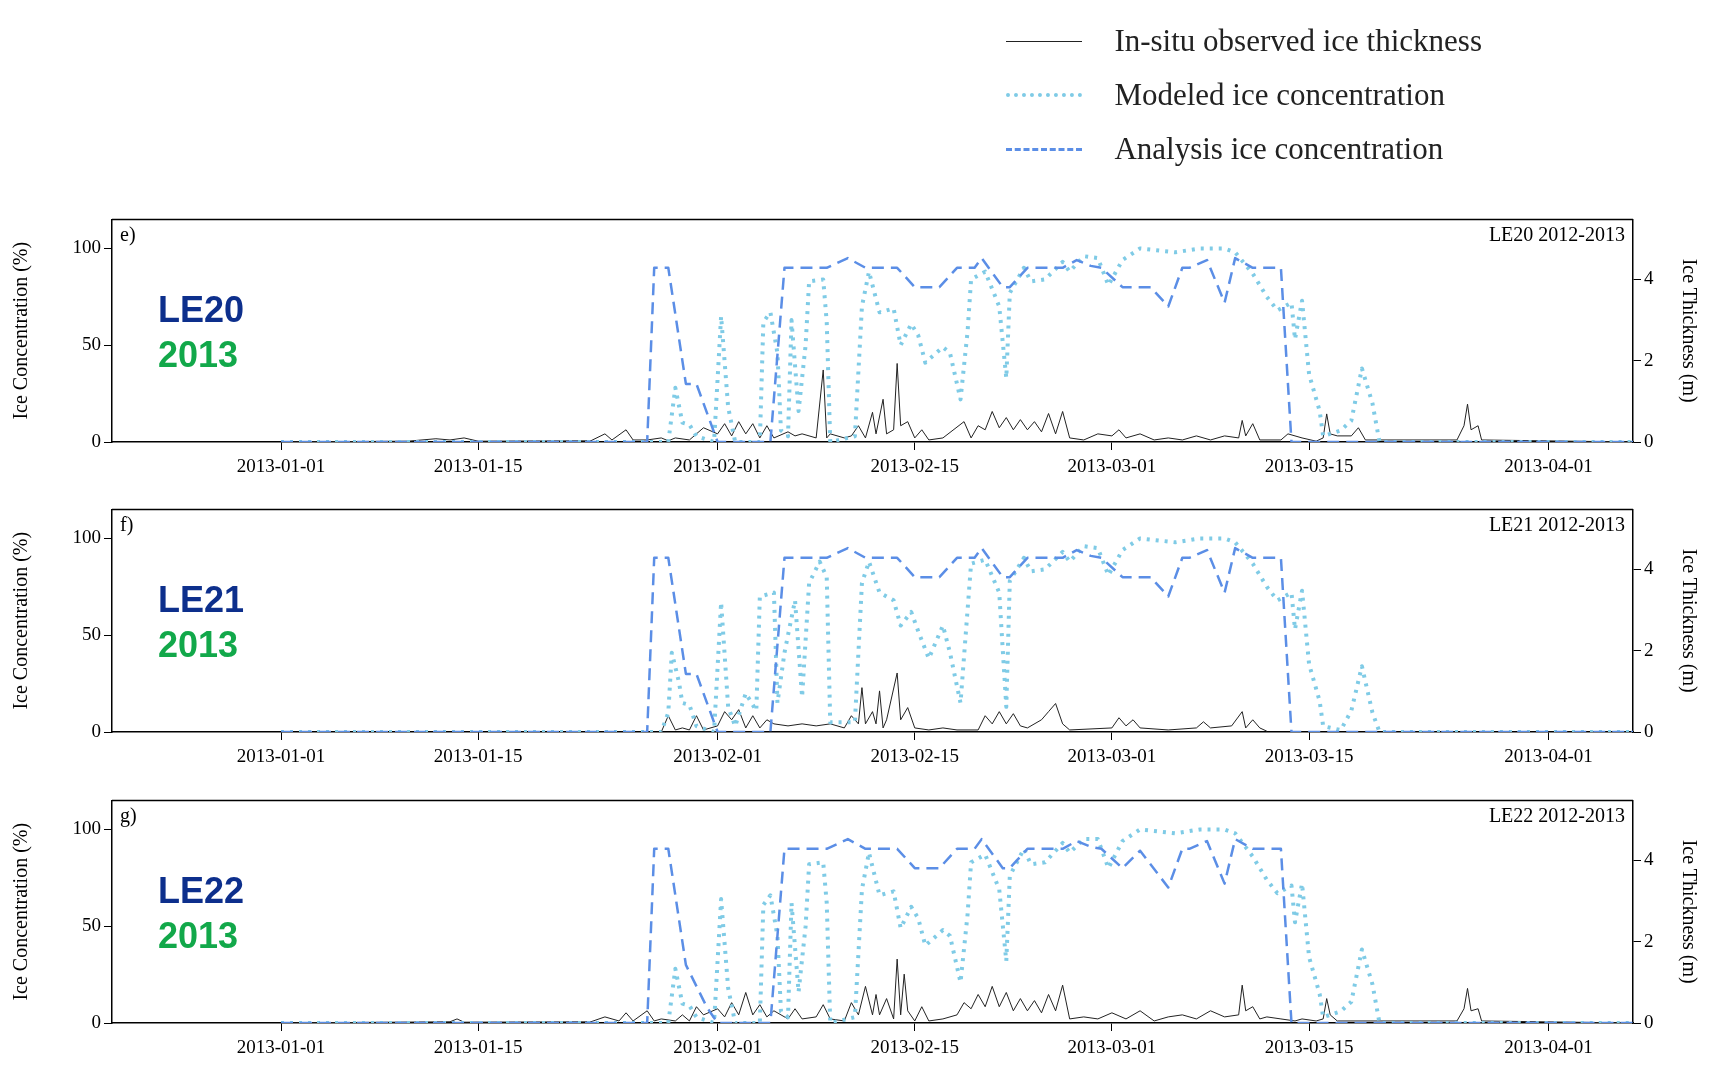 Image resolution: width=1710 pixels, height=1074 pixels. I want to click on annotation: LE22 2012-2013, so click(1556, 815).